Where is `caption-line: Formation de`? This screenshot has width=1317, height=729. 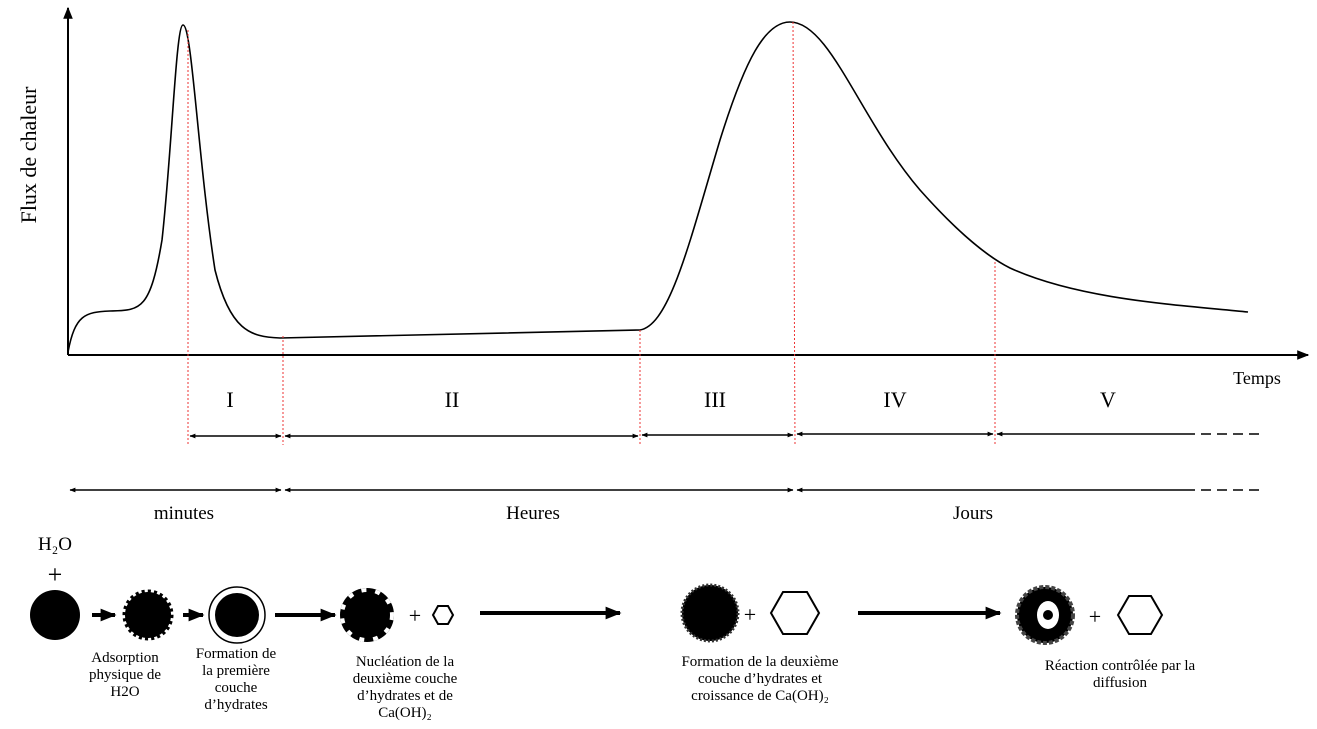
caption-line: Formation de is located at coordinates (236, 654).